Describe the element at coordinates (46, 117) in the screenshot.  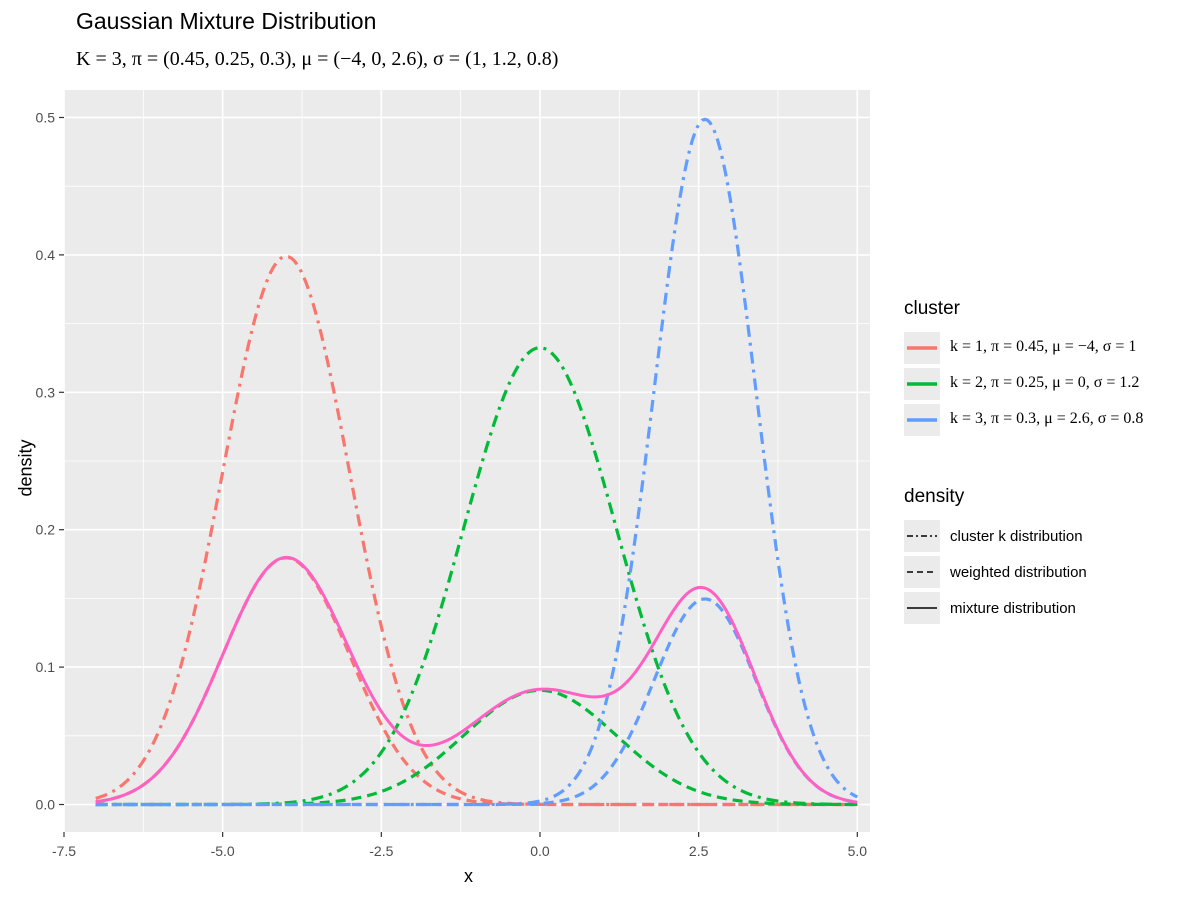
I see `y-tick-label: 0.5` at that location.